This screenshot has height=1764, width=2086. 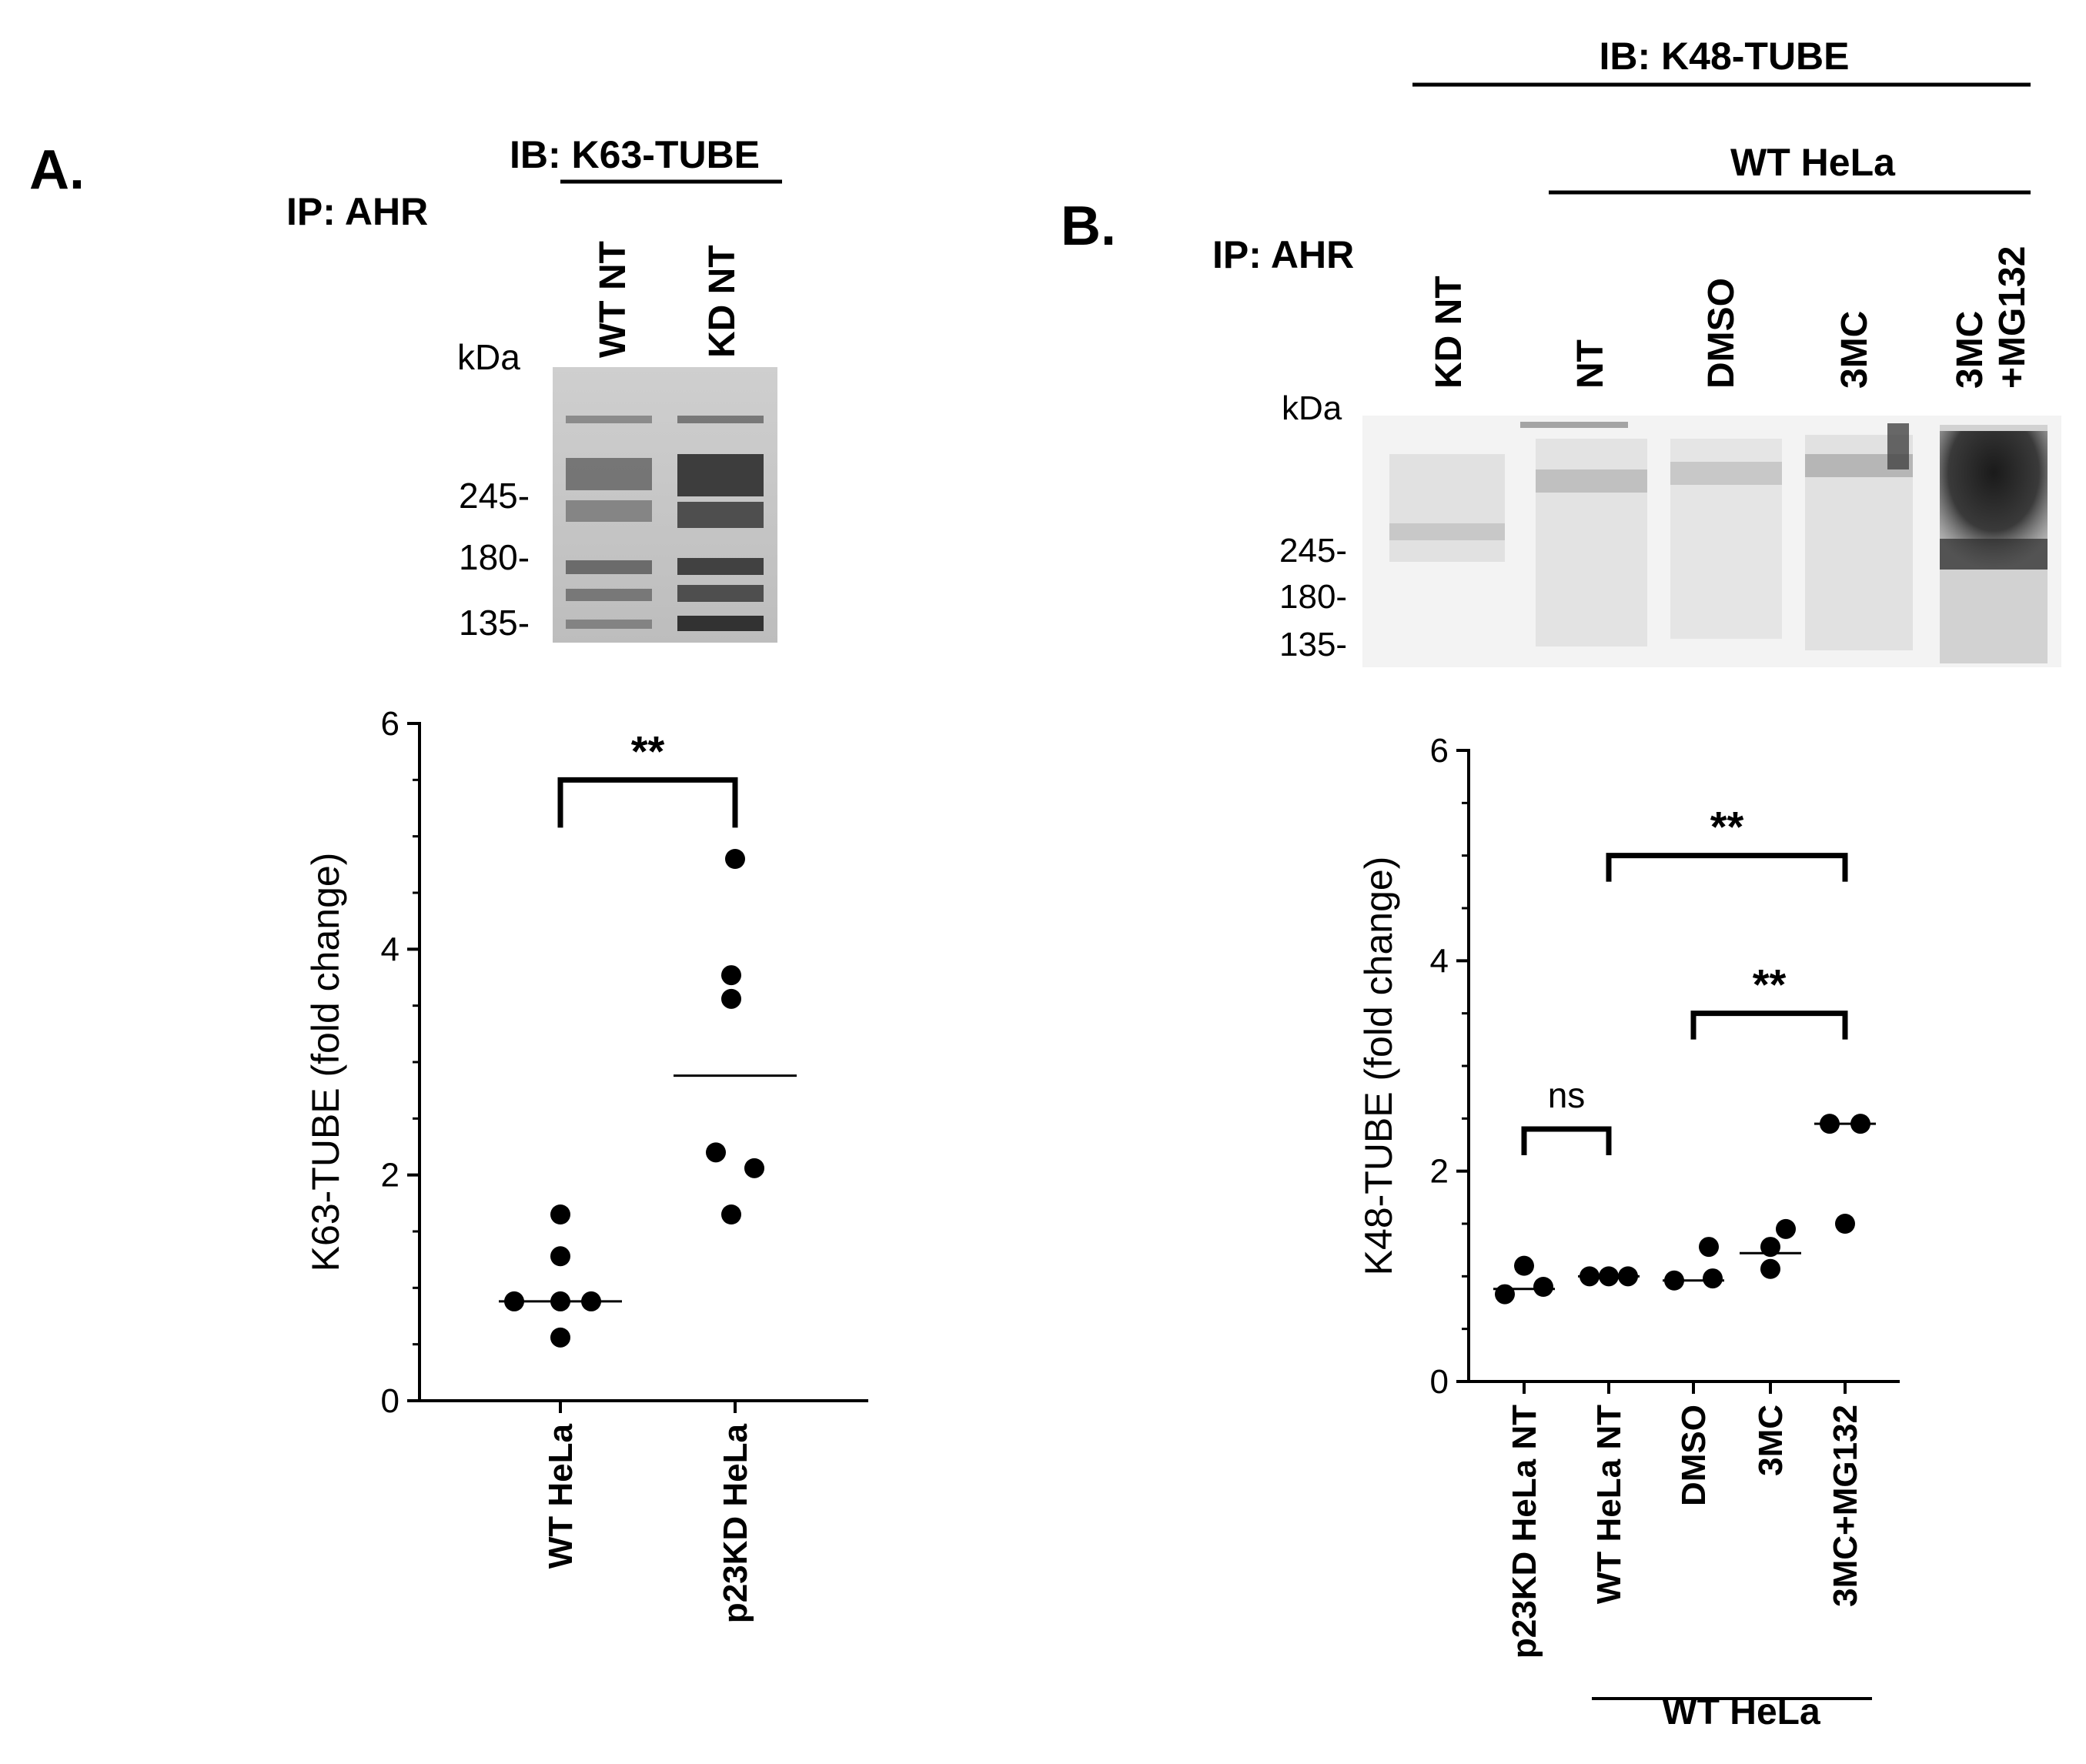 I want to click on x-tick-label: 3MC+MG132, so click(x=1845, y=1506).